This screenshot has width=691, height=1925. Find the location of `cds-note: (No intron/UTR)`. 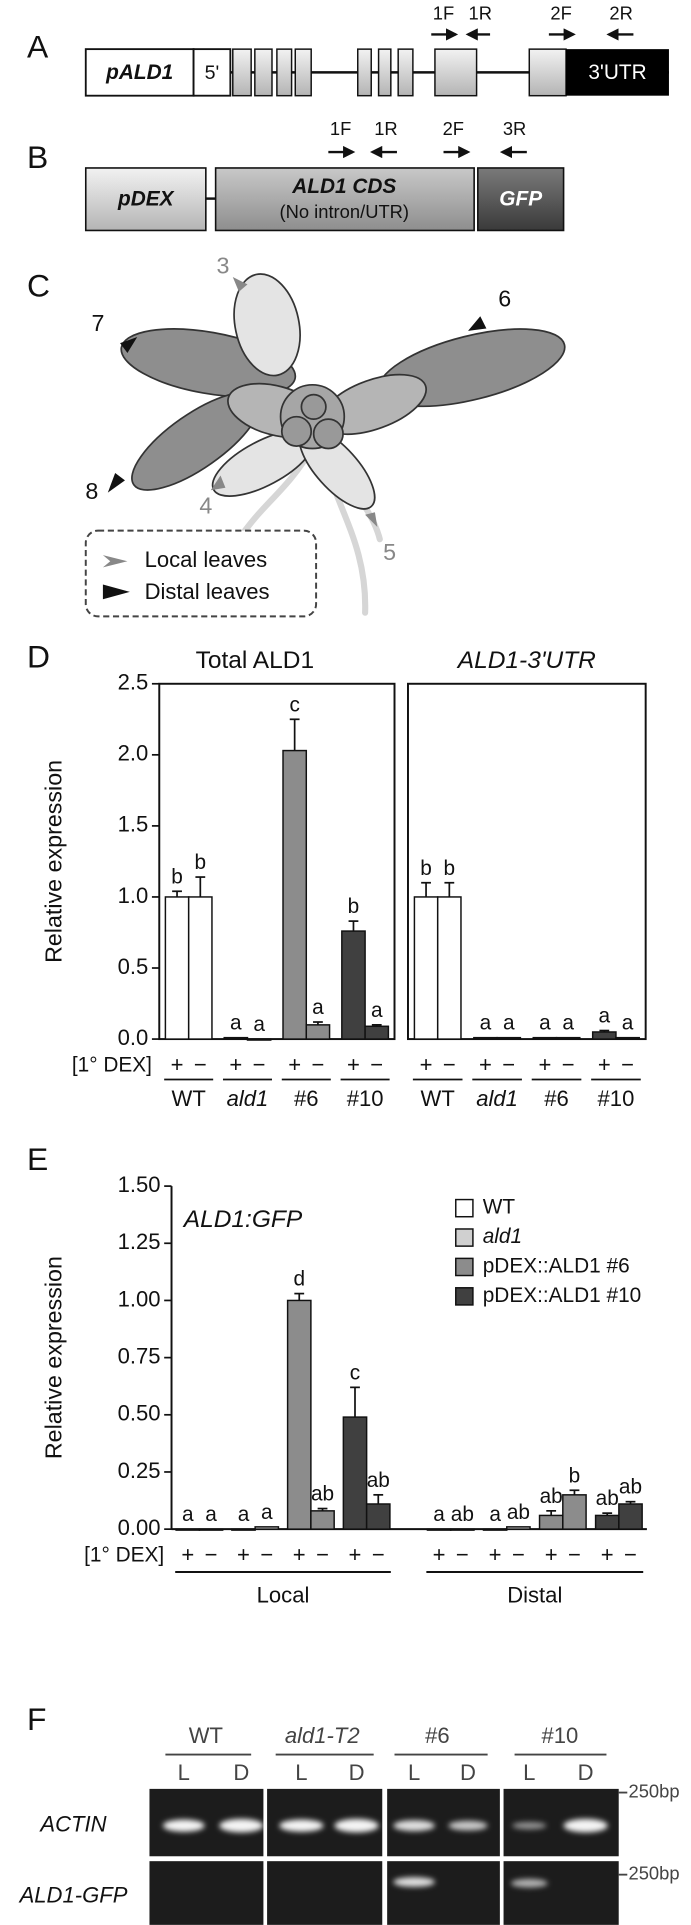

cds-note: (No intron/UTR) is located at coordinates (344, 211).